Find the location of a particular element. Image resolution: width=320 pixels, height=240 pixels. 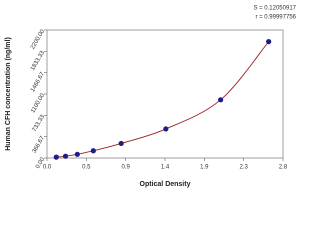

x-tick-label: 2.8 is located at coordinates (283, 168).